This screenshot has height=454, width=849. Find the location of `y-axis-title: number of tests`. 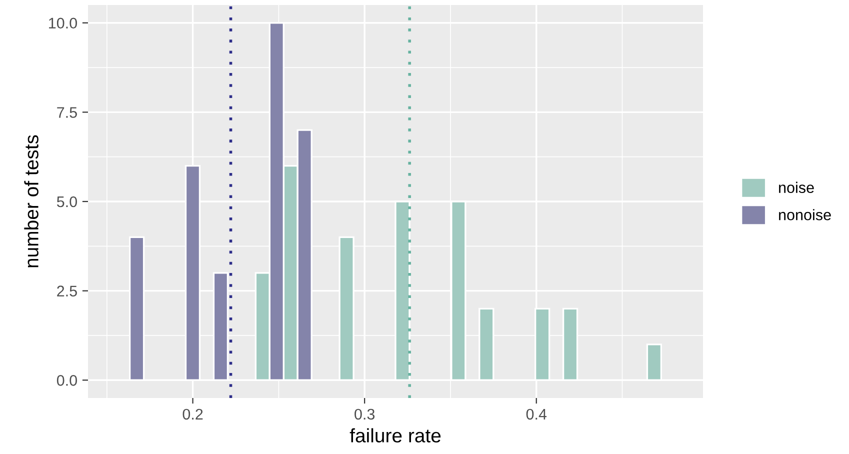

y-axis-title: number of tests is located at coordinates (31, 201).